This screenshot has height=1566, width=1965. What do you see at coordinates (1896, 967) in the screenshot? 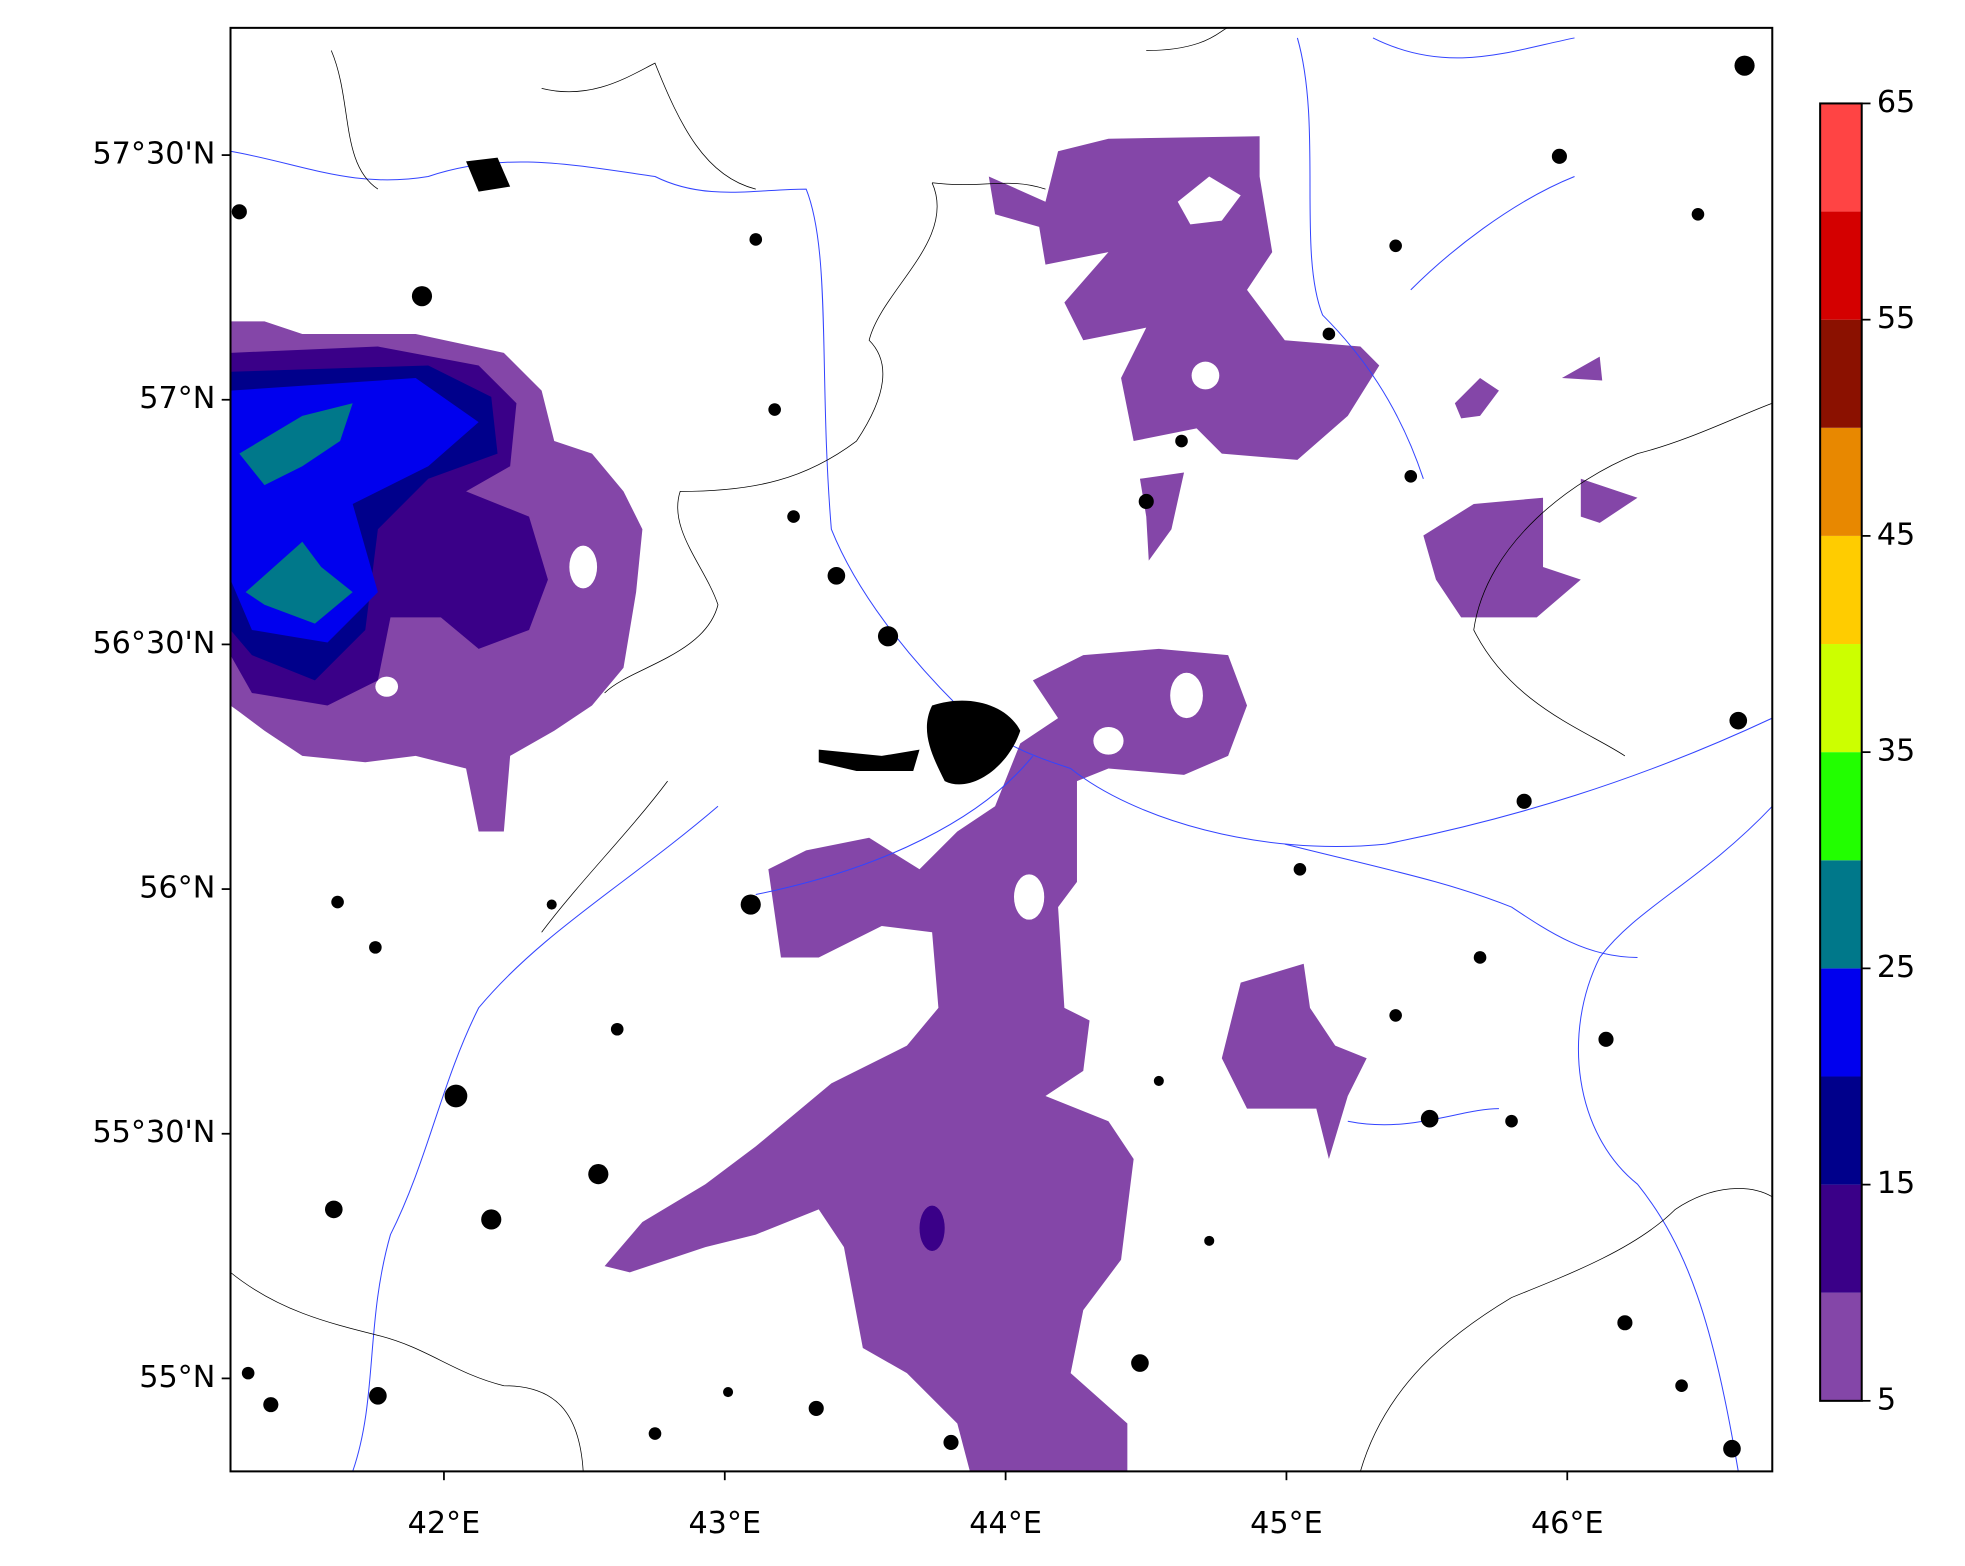
I see `colorbar-tick-label: 25` at bounding box center [1896, 967].